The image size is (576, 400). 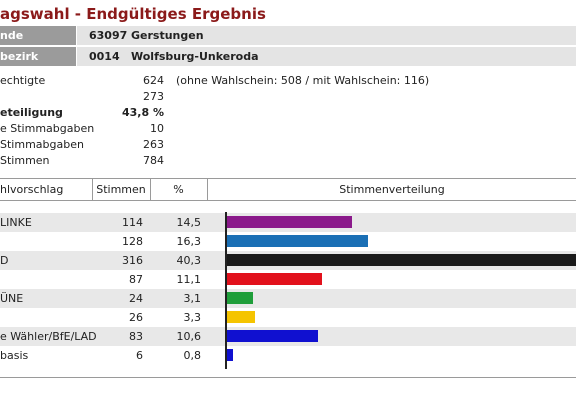 What do you see at coordinates (167, 35) in the screenshot?
I see `location-name: Gerstungen` at bounding box center [167, 35].